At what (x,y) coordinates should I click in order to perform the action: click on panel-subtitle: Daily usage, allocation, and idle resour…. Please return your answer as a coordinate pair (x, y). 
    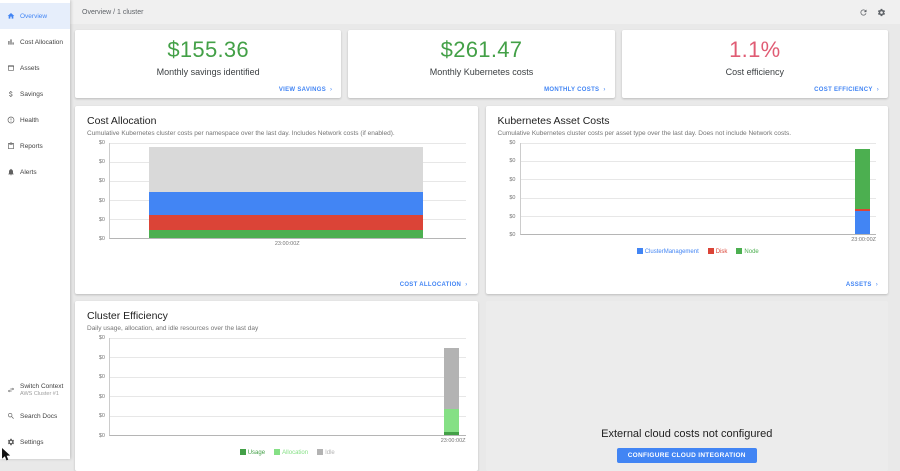
    Looking at the image, I should click on (173, 328).